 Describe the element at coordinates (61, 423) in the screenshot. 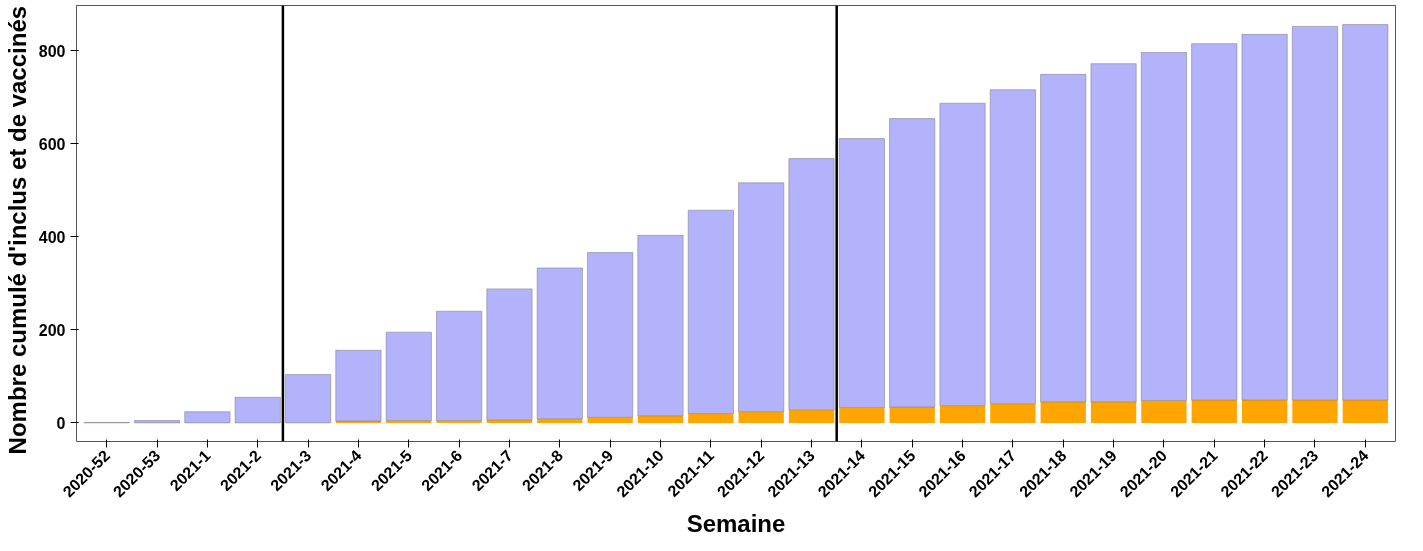

I see `y-tick-label: 0` at that location.